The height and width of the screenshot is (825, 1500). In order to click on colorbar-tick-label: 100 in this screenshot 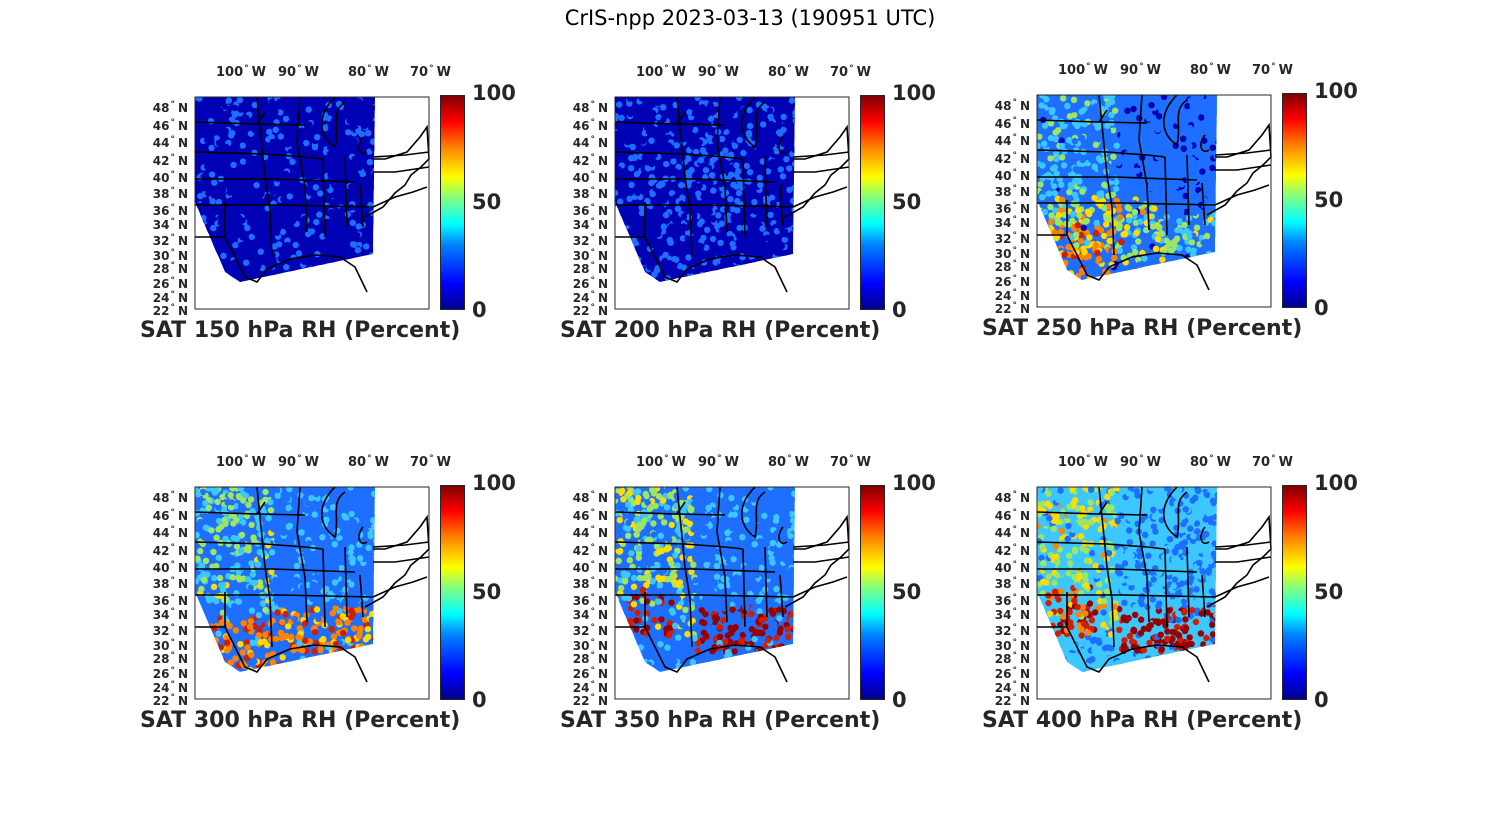, I will do `click(914, 93)`.